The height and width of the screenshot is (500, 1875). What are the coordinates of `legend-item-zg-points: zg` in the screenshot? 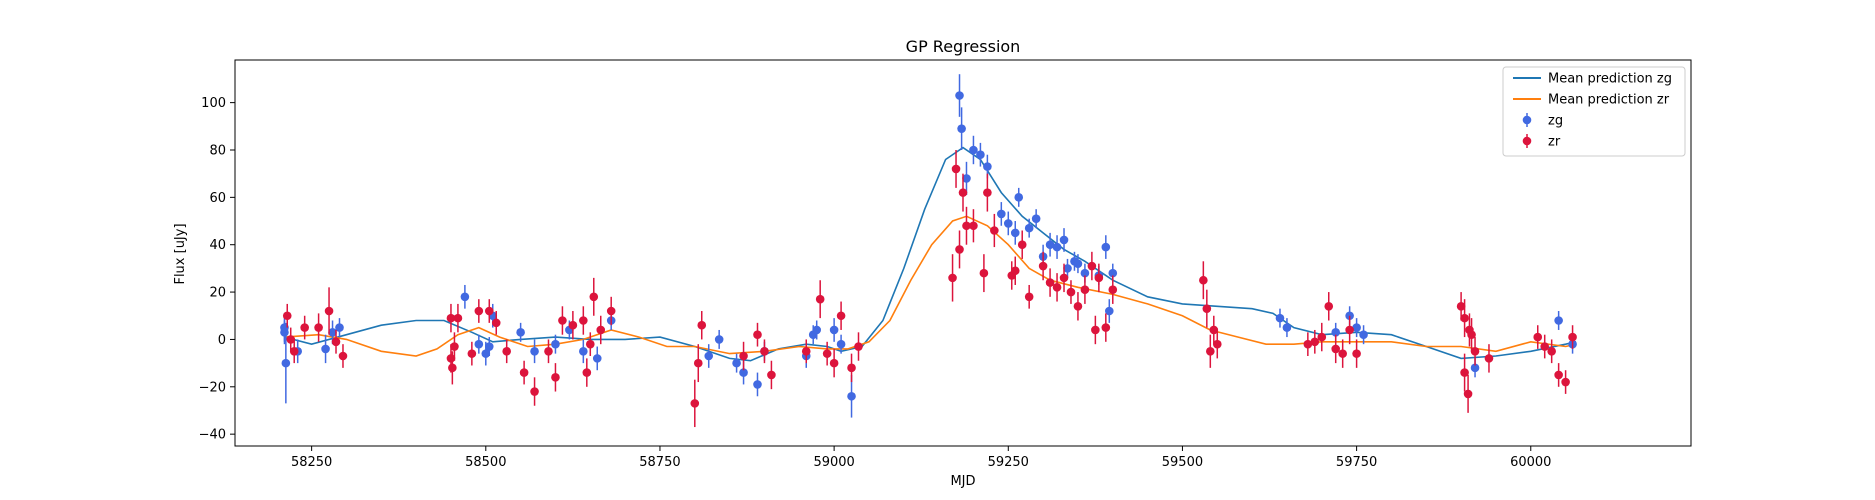 It's located at (1542, 121).